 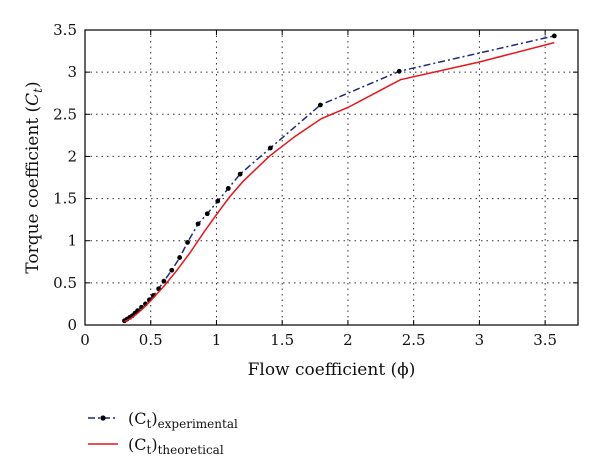 I want to click on y-axis-label-symbol: C, so click(x=33, y=99).